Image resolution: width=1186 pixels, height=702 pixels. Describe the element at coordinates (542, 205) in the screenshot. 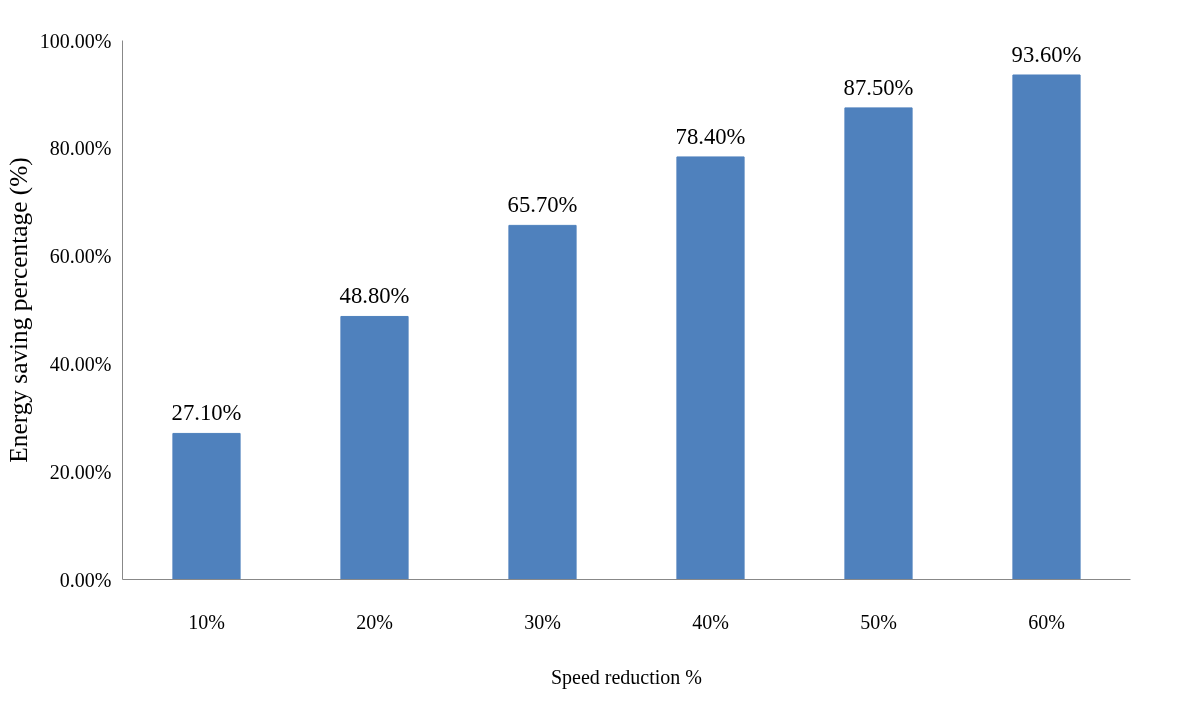

I see `data-label: 65.70%` at that location.